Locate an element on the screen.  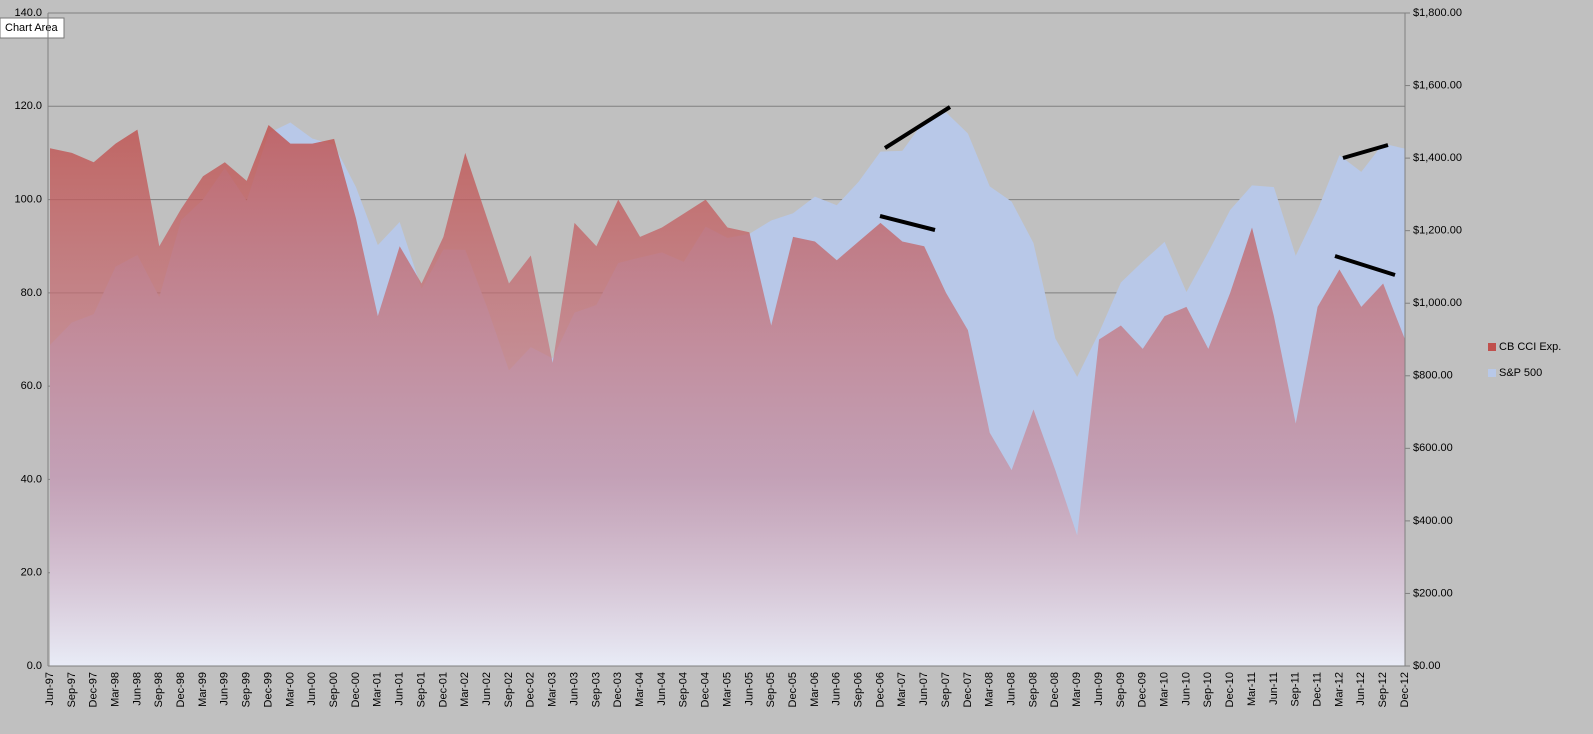
x-tick-label: Mar-98 is located at coordinates (115, 689).